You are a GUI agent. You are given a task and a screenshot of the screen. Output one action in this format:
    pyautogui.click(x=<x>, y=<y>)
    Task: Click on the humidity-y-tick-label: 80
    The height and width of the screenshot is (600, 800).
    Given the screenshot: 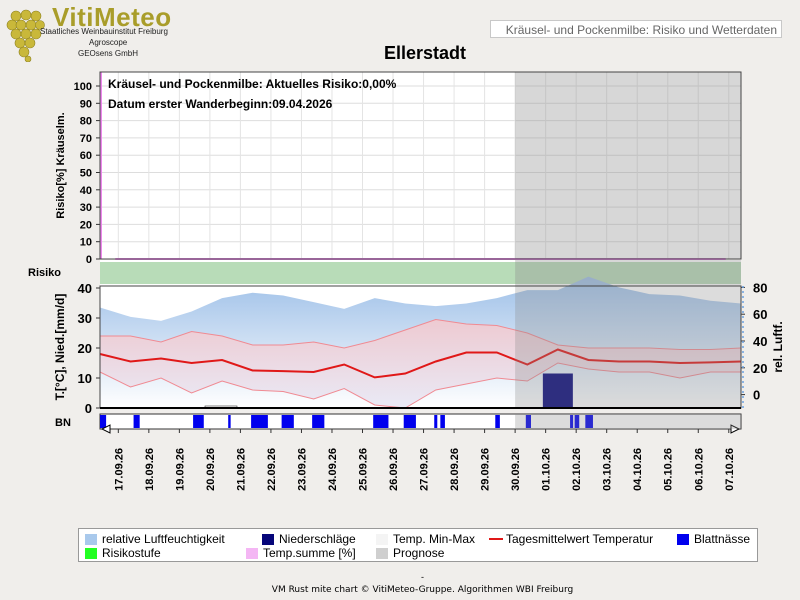 What is the action you would take?
    pyautogui.click(x=760, y=287)
    